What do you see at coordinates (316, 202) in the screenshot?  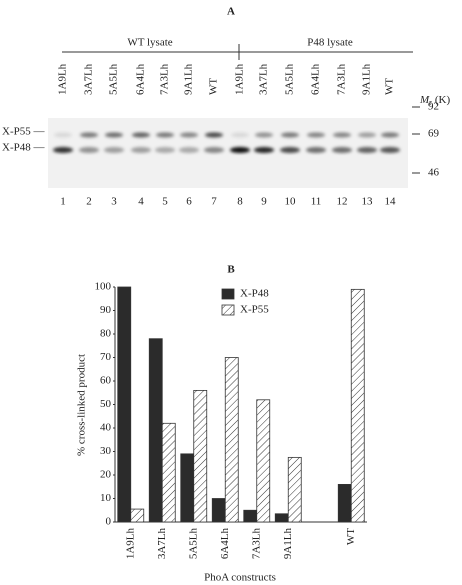 I see `lane-number: 11` at bounding box center [316, 202].